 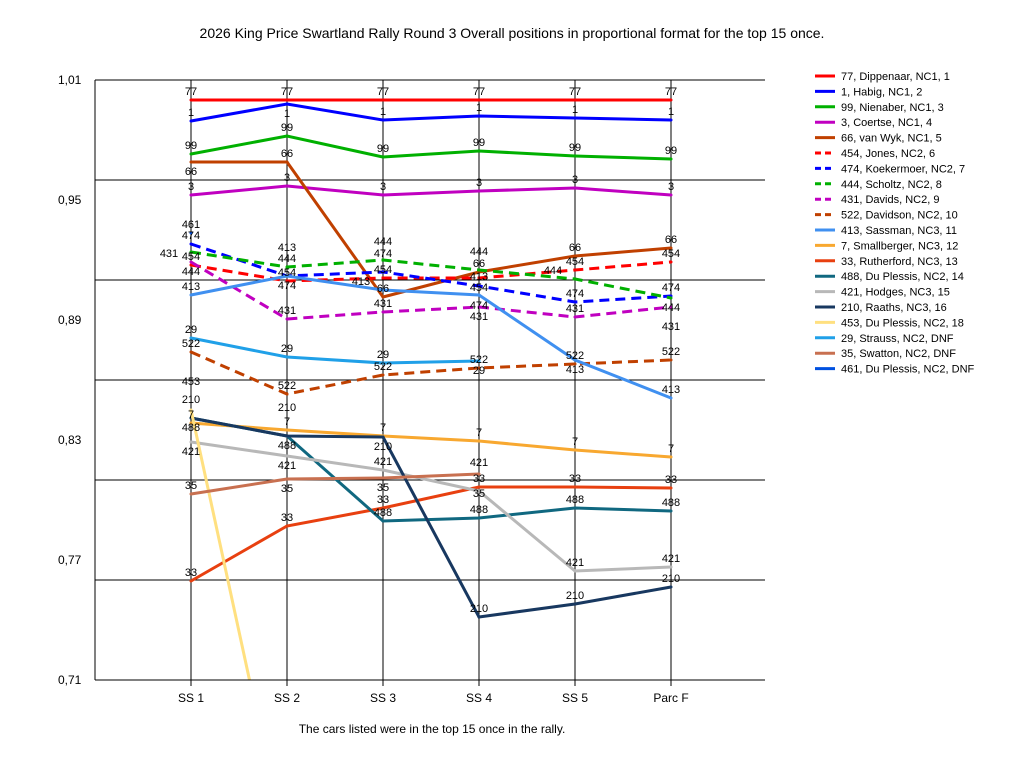 I want to click on x-tick-label: Parc F, so click(x=670, y=698).